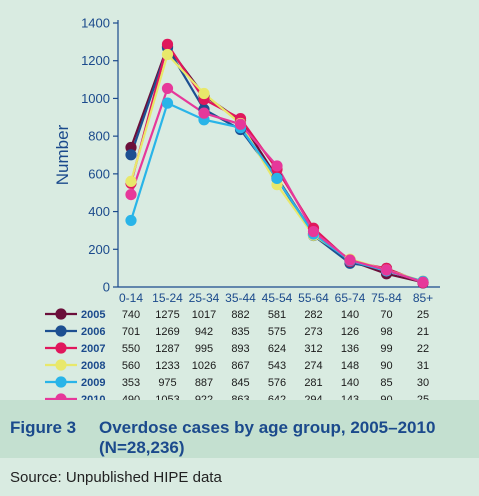 This screenshot has width=479, height=496. Describe the element at coordinates (131, 383) in the screenshot. I see `data-label: 353` at that location.